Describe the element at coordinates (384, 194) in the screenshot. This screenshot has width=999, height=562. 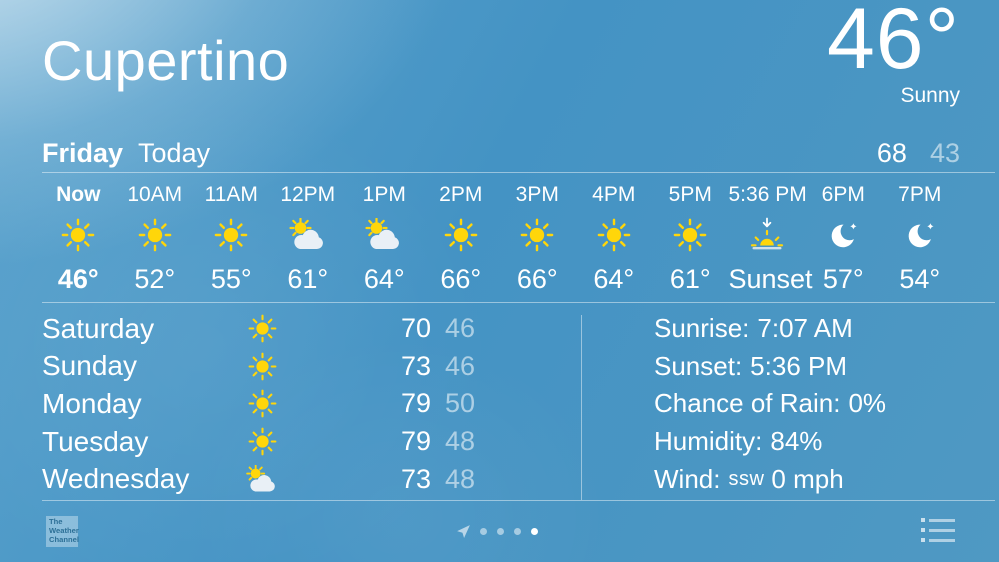
I see `hour-label: 1PM` at that location.